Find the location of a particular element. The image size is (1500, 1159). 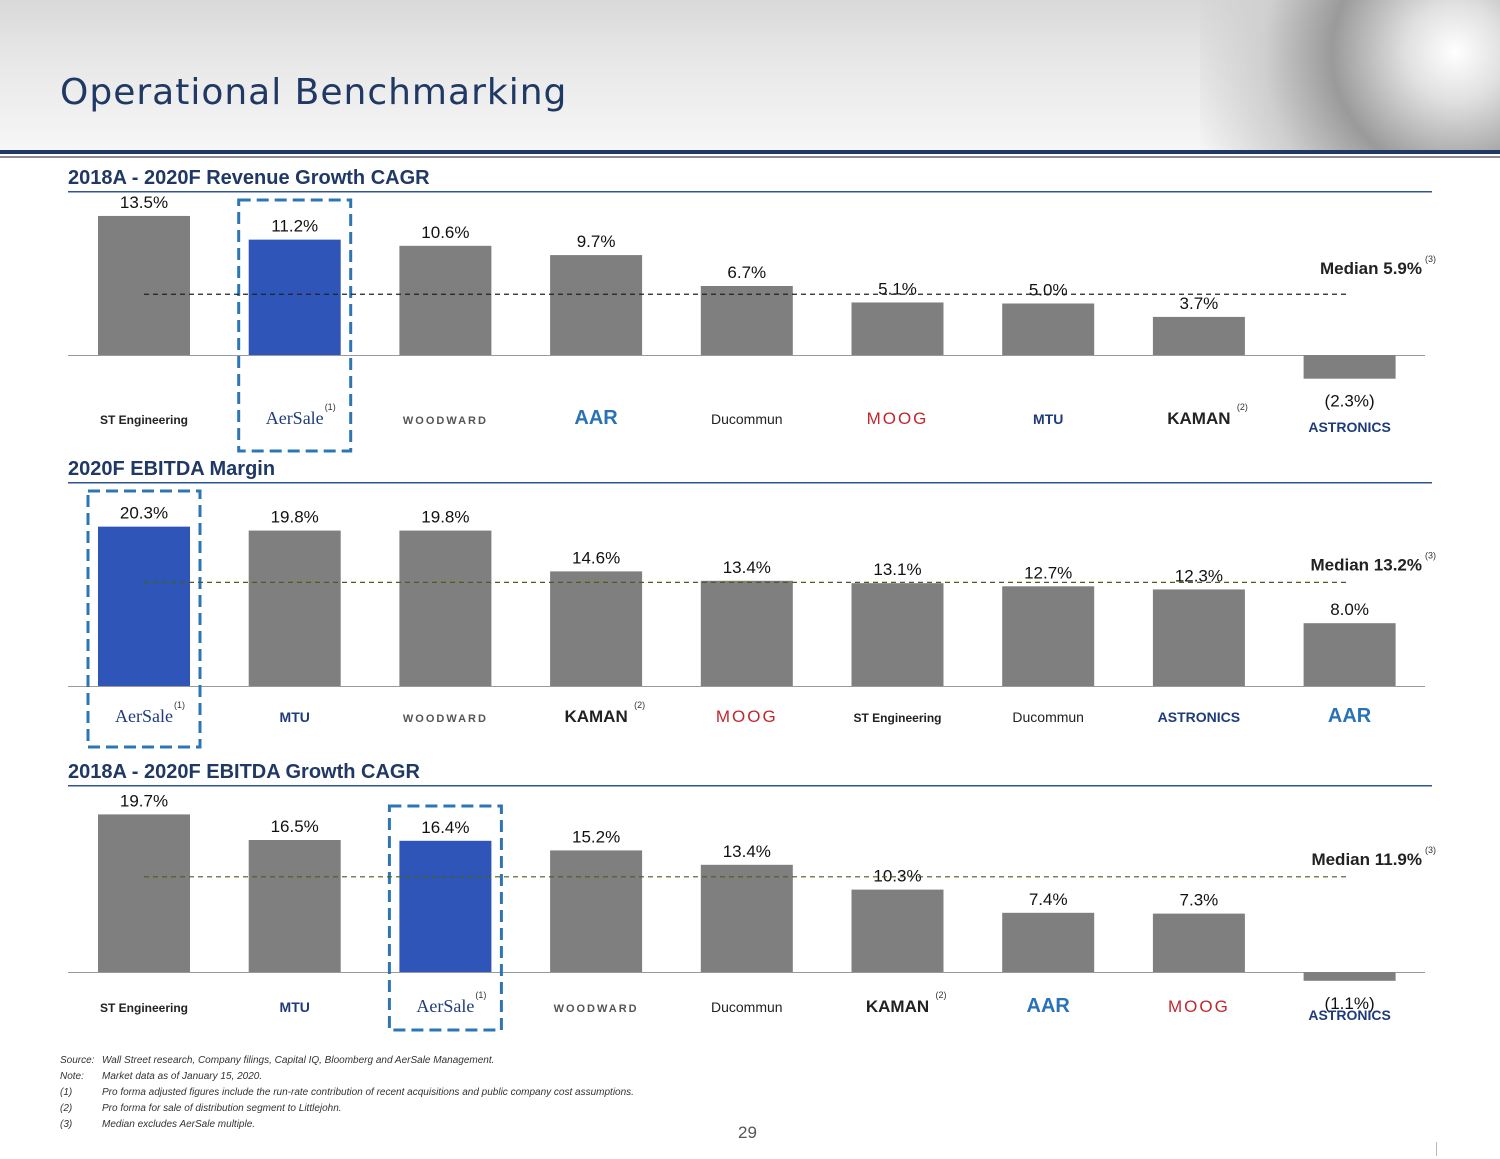

chart3-logo-aersale: AerSale is located at coordinates (445, 1006).